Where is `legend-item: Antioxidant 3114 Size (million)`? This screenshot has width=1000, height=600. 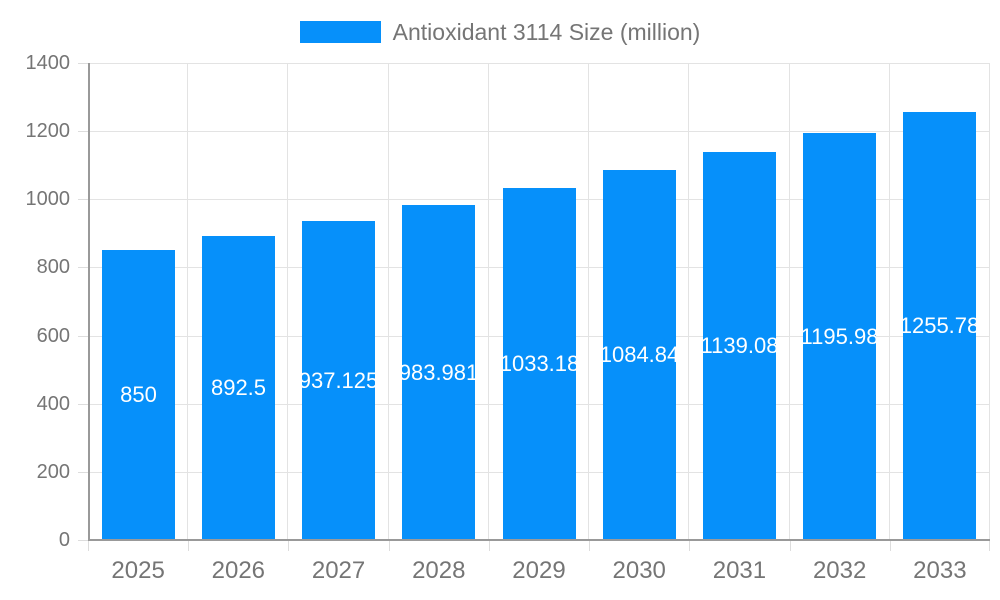
legend-item: Antioxidant 3114 Size (million) is located at coordinates (500, 32).